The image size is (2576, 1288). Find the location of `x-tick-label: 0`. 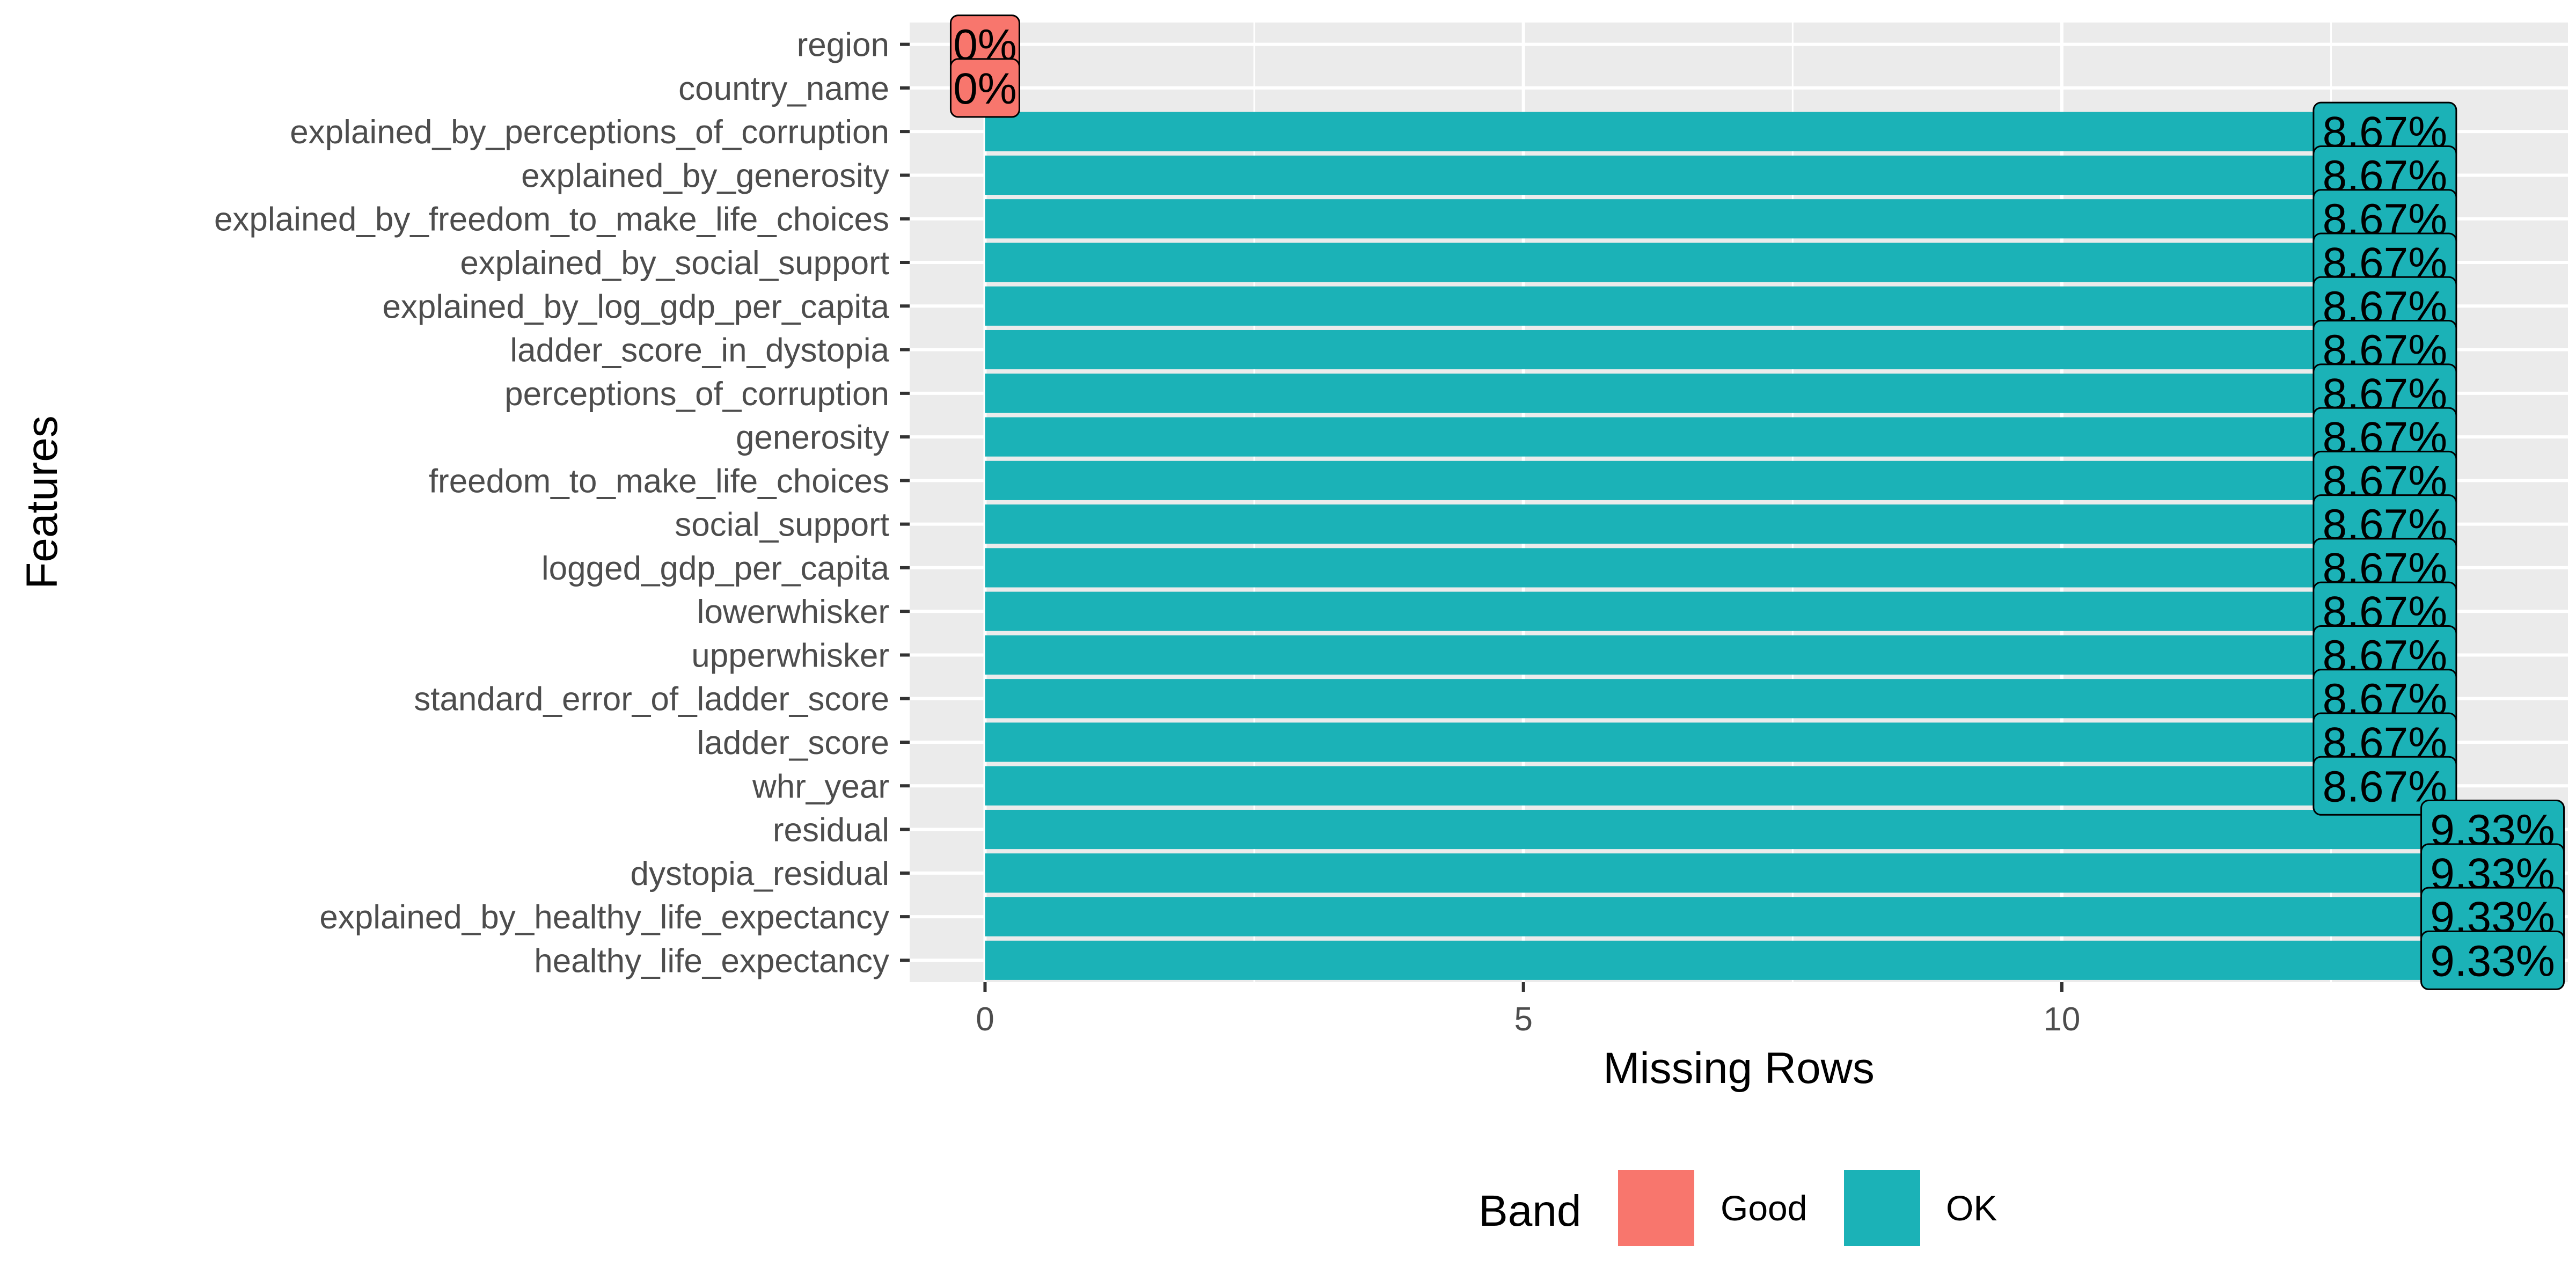

x-tick-label: 0 is located at coordinates (985, 1019).